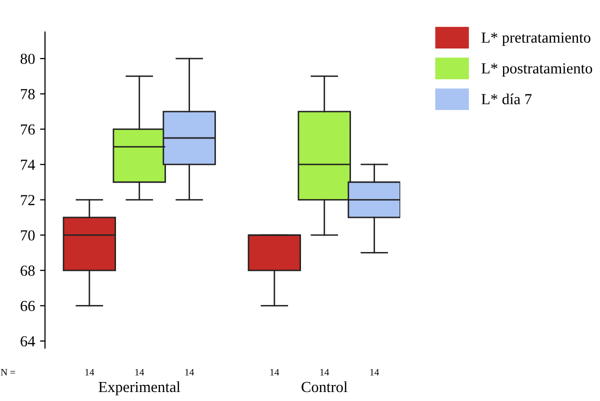 The width and height of the screenshot is (600, 401). I want to click on y-tick-label: 64, so click(28, 341).